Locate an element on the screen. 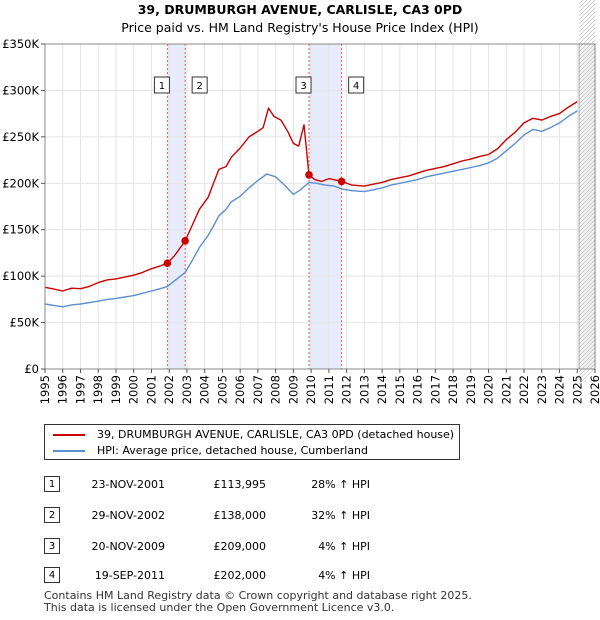  y-tick-label: £100K is located at coordinates (20, 276).